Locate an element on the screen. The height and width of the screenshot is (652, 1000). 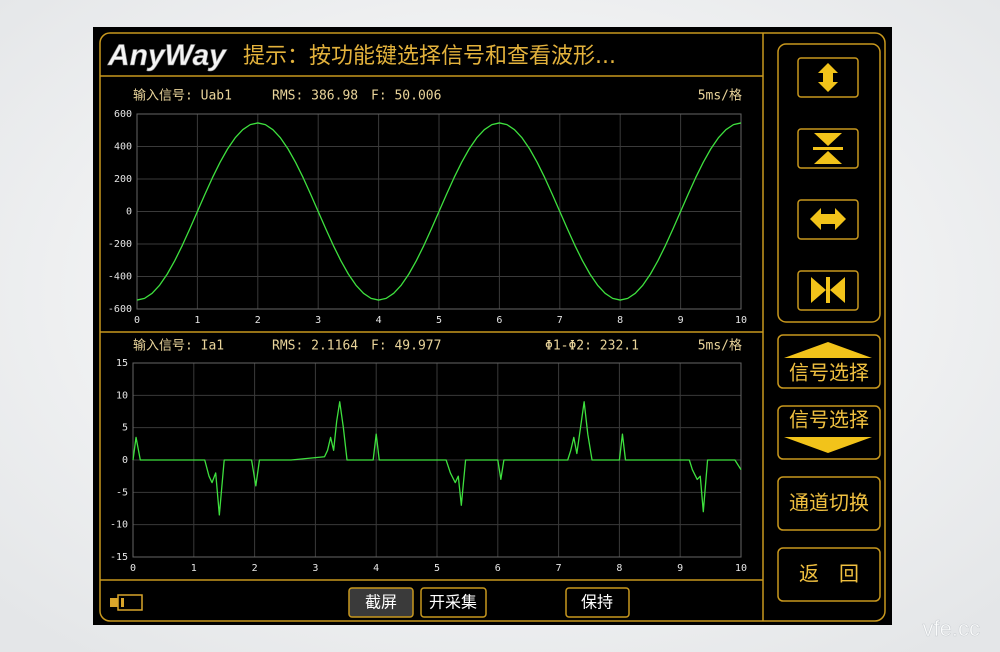
button-label: 返 回 is located at coordinates (829, 574).